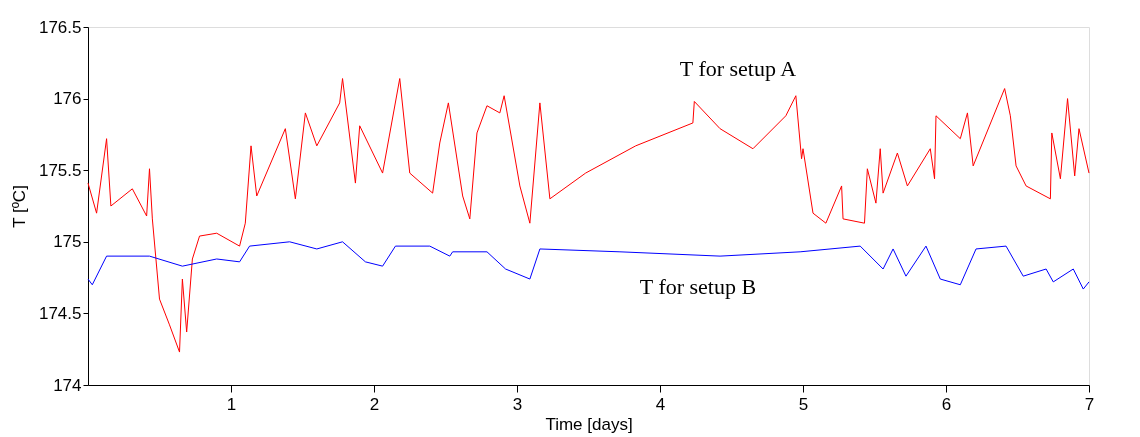 This screenshot has height=437, width=1140. Describe the element at coordinates (374, 404) in the screenshot. I see `x-tick-label: 2` at that location.